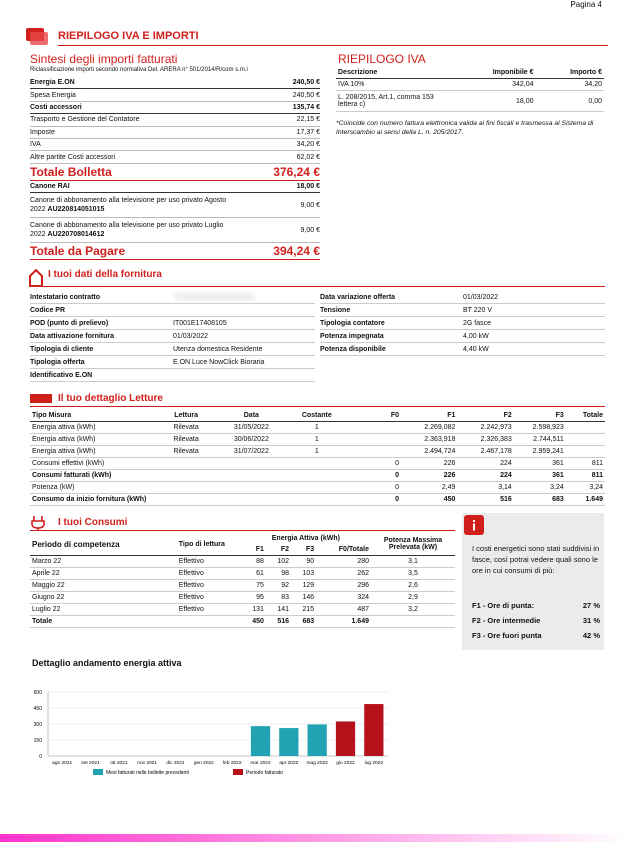 The height and width of the screenshot is (842, 632). What do you see at coordinates (278, 585) in the screenshot?
I see `consumi-cell: 92` at bounding box center [278, 585].